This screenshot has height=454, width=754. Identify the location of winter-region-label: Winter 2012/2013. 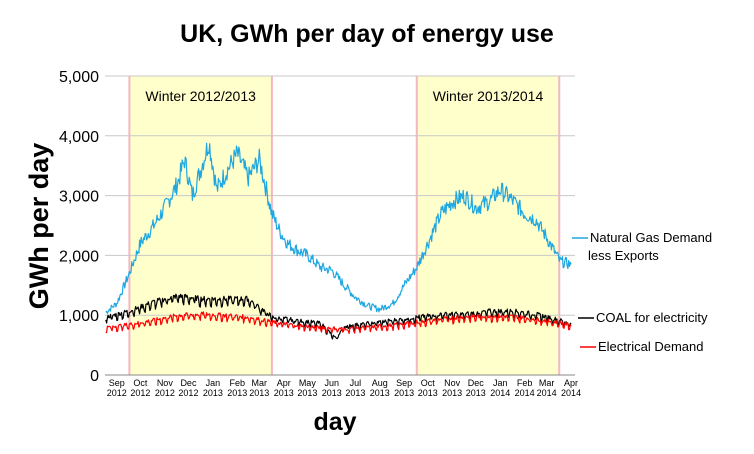
(200, 96).